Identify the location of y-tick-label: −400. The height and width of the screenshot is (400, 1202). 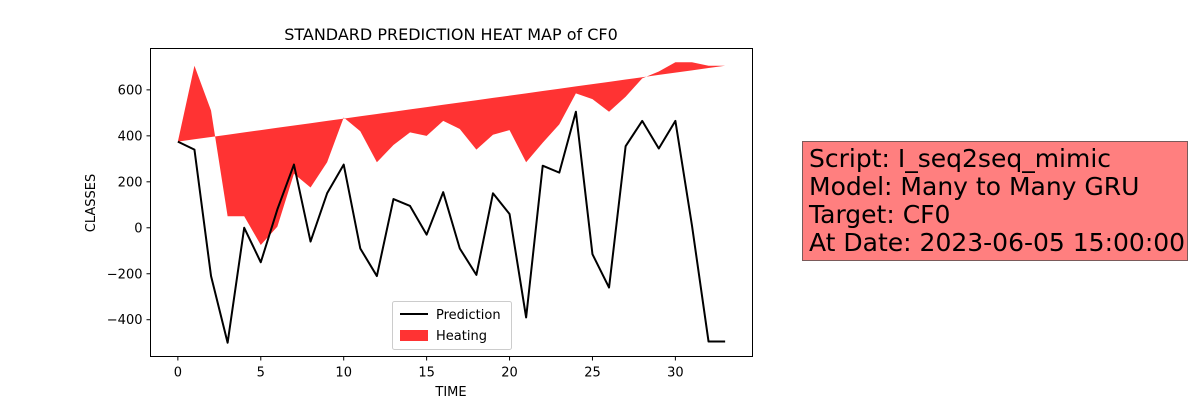
(125, 320).